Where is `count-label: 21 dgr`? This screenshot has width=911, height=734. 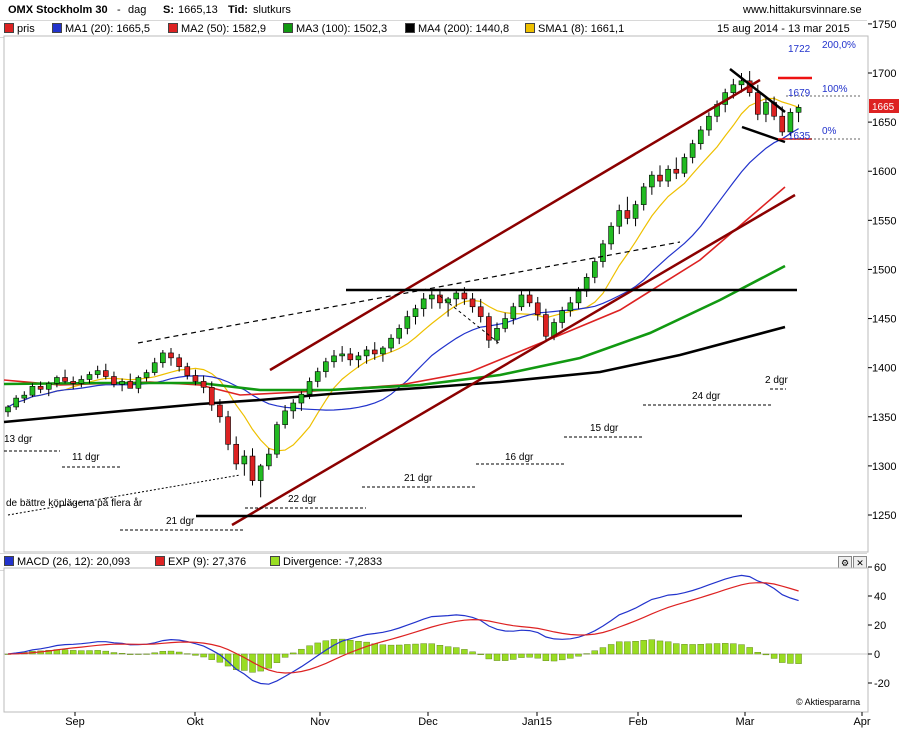 count-label: 21 dgr is located at coordinates (418, 478).